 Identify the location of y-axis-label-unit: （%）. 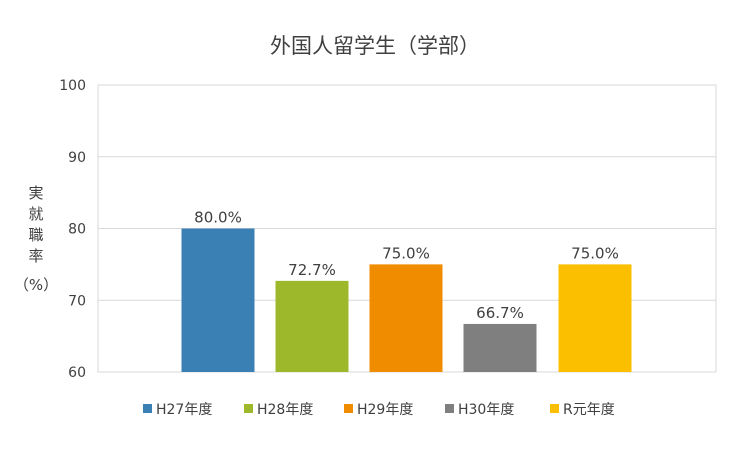
(36, 285).